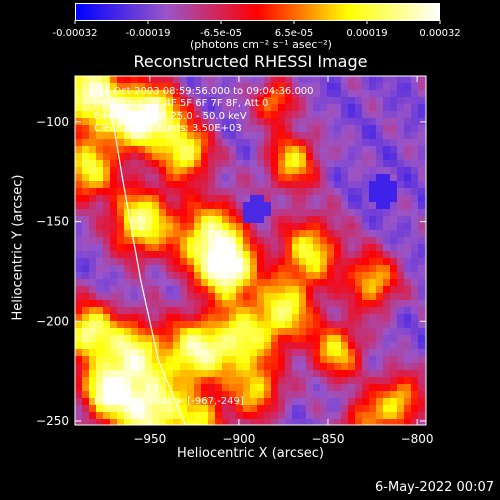  Describe the element at coordinates (181, 103) in the screenshot. I see `annotation-detectors: Detectors: 3F 4F 5F 6F 7F 8F, Att 0` at that location.